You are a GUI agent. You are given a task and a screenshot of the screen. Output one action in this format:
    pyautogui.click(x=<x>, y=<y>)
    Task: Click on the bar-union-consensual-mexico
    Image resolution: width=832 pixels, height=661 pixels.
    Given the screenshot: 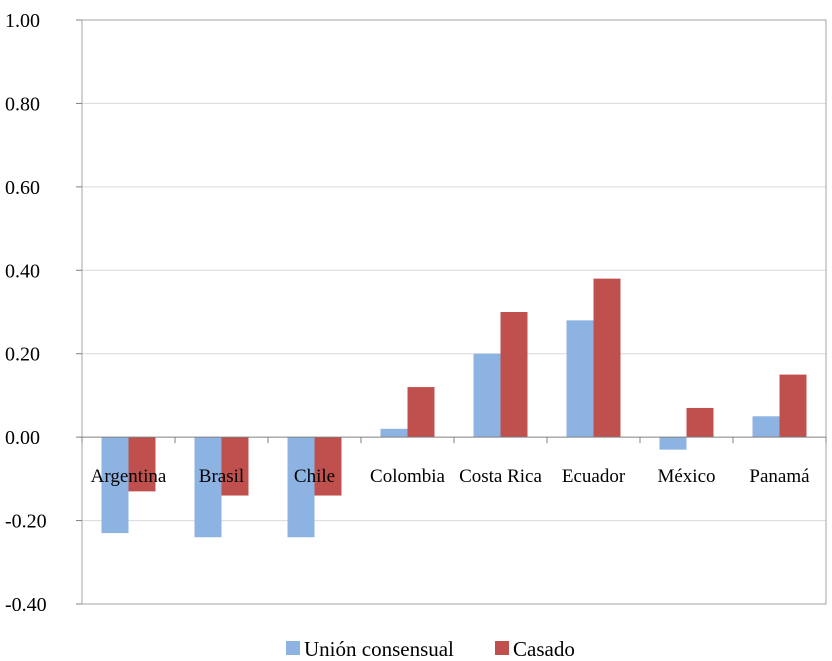 What is the action you would take?
    pyautogui.click(x=673, y=443)
    